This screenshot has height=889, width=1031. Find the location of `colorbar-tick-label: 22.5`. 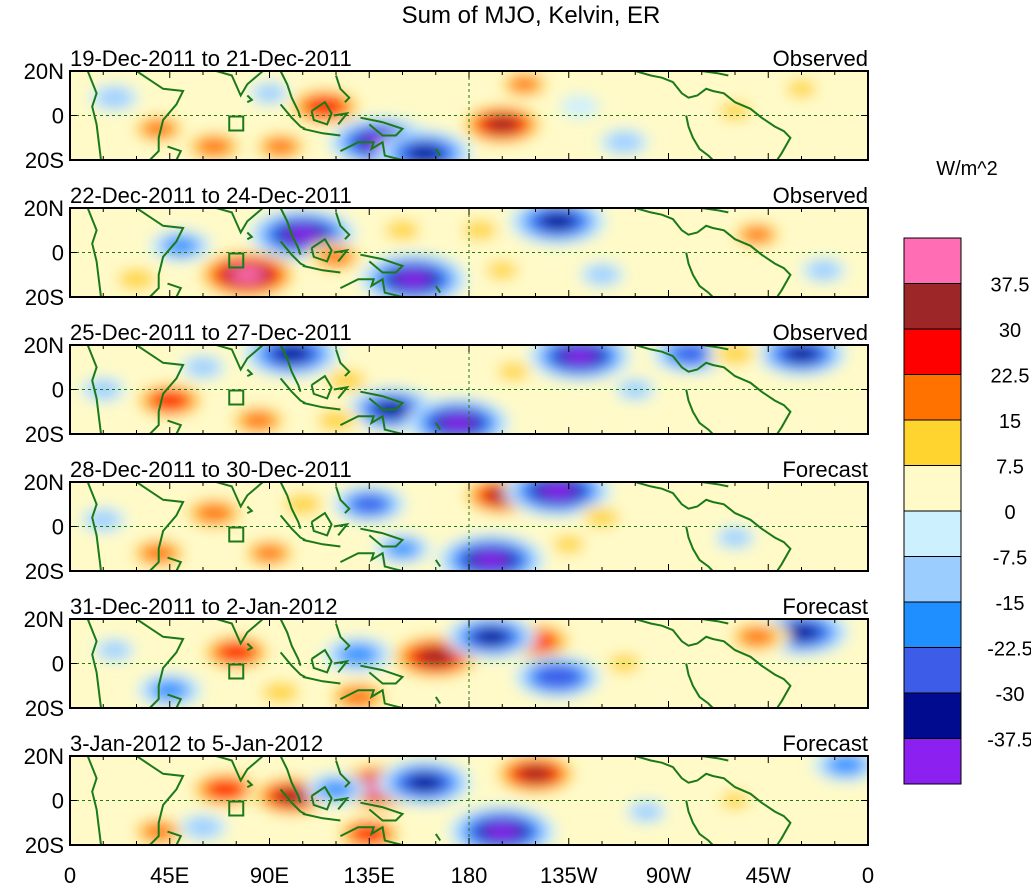

colorbar-tick-label: 22.5 is located at coordinates (1010, 377).